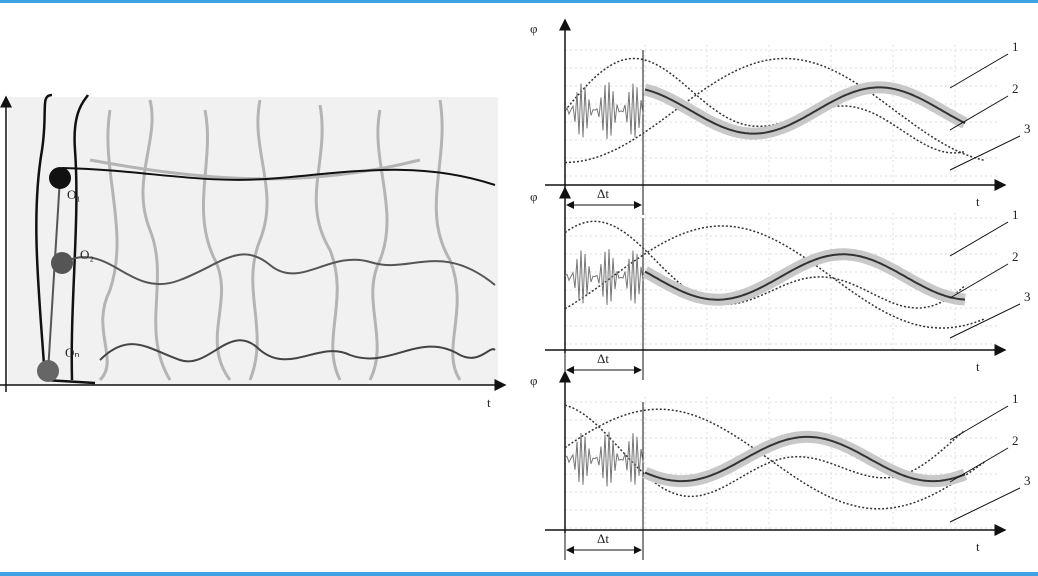  What do you see at coordinates (87, 254) in the screenshot?
I see `joint-label: O₂` at bounding box center [87, 254].